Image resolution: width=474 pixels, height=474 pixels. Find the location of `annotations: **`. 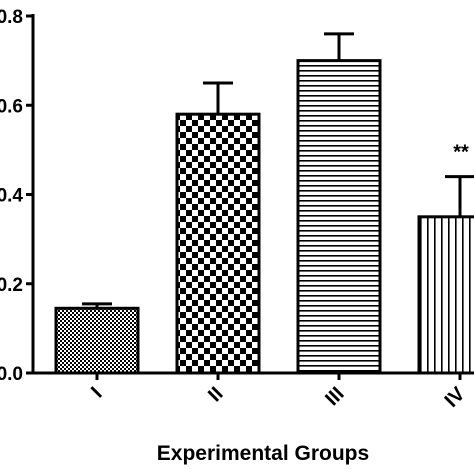

annotations: ** is located at coordinates (461, 153).